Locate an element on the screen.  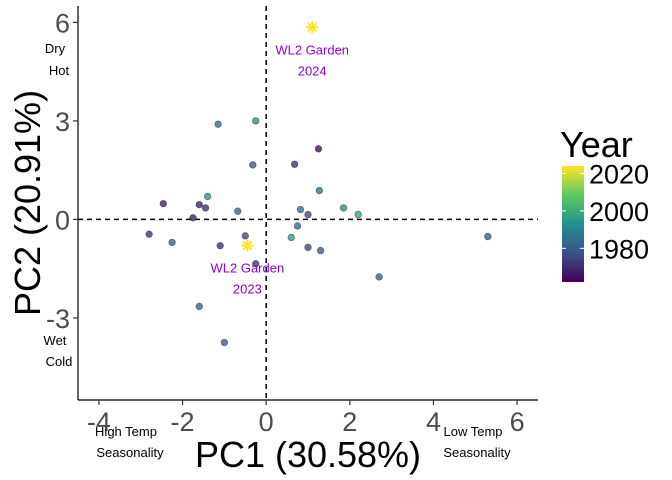
colorbar is located at coordinates (573, 224).